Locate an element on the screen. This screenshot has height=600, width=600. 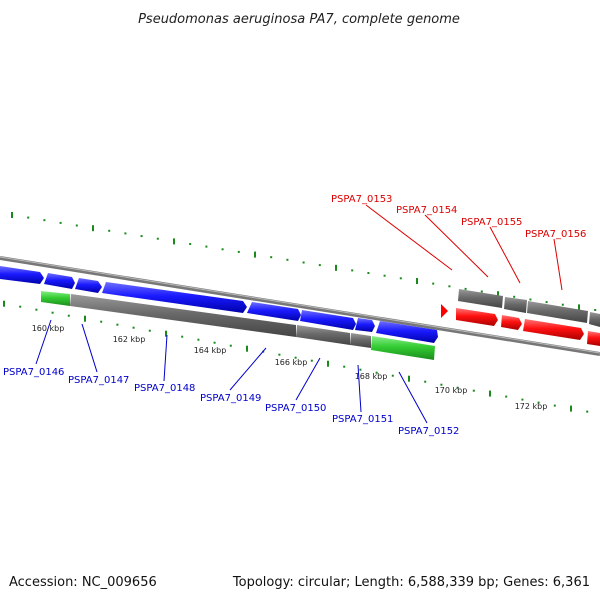
gene-forward-edge-marker is located at coordinates (444, 311).